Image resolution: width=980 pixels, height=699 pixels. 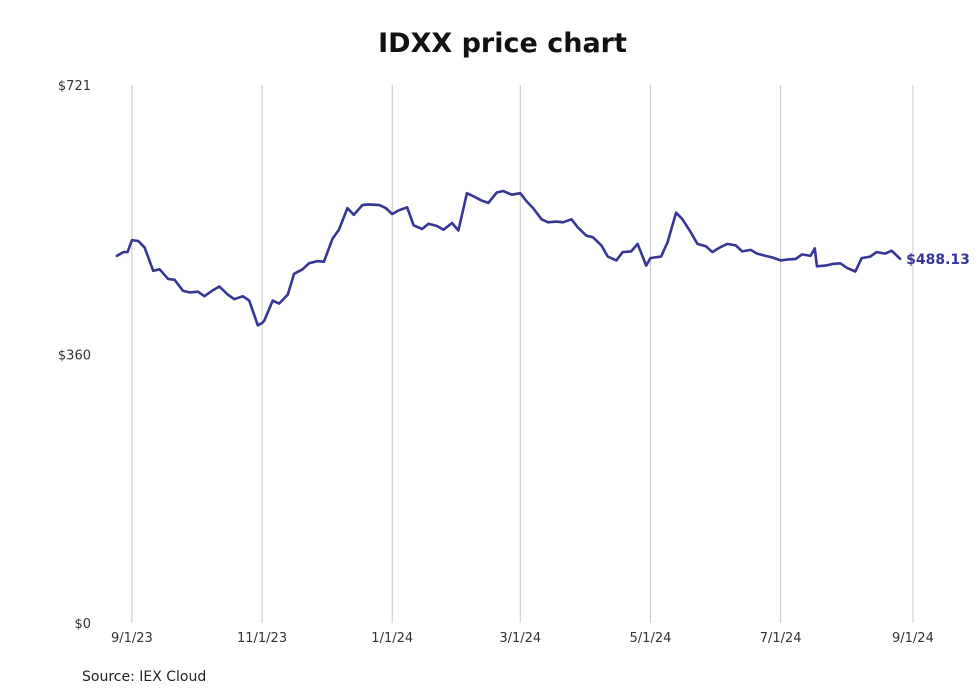 What do you see at coordinates (74, 86) in the screenshot?
I see `y-tick-label: $721` at bounding box center [74, 86].